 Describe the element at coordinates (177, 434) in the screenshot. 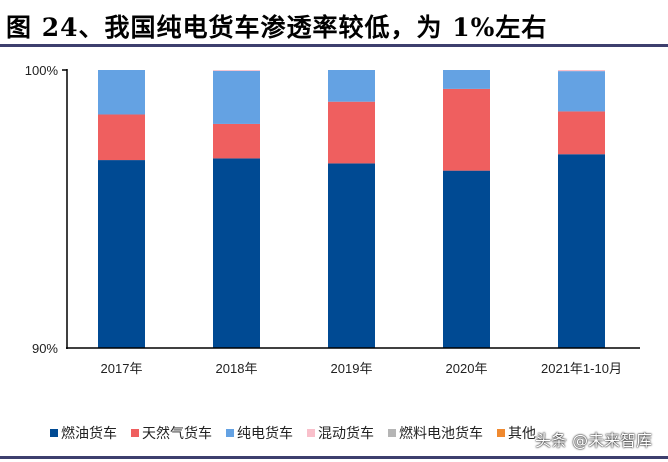

I see `legend-label: 天然气货车` at that location.